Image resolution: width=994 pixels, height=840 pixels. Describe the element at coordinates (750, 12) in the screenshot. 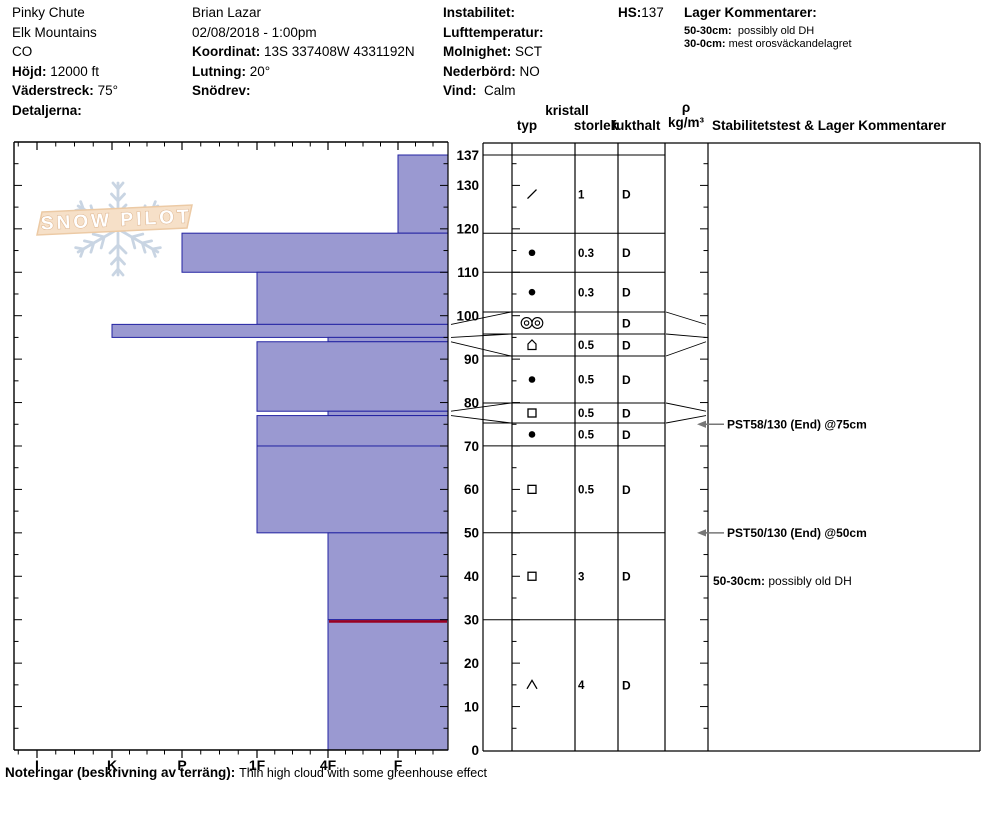

I see `layer-comments-title: Lager Kommentarer:` at that location.